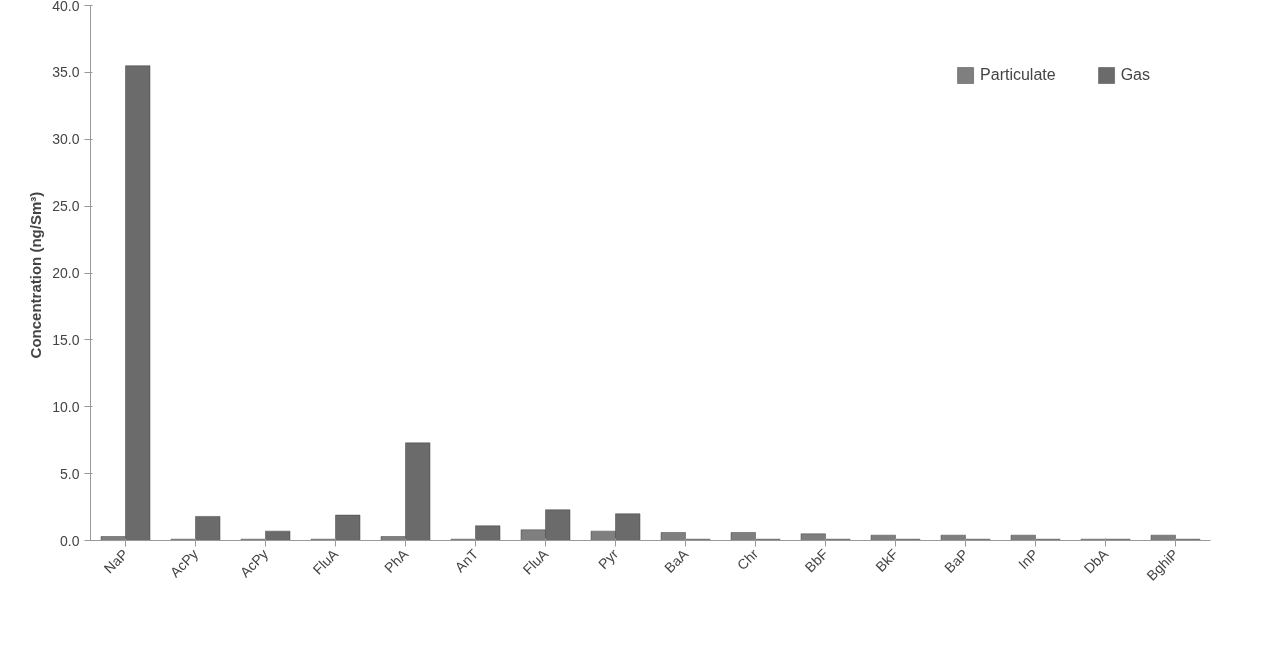  Describe the element at coordinates (1028, 559) in the screenshot. I see `x-tick-label: InP` at that location.